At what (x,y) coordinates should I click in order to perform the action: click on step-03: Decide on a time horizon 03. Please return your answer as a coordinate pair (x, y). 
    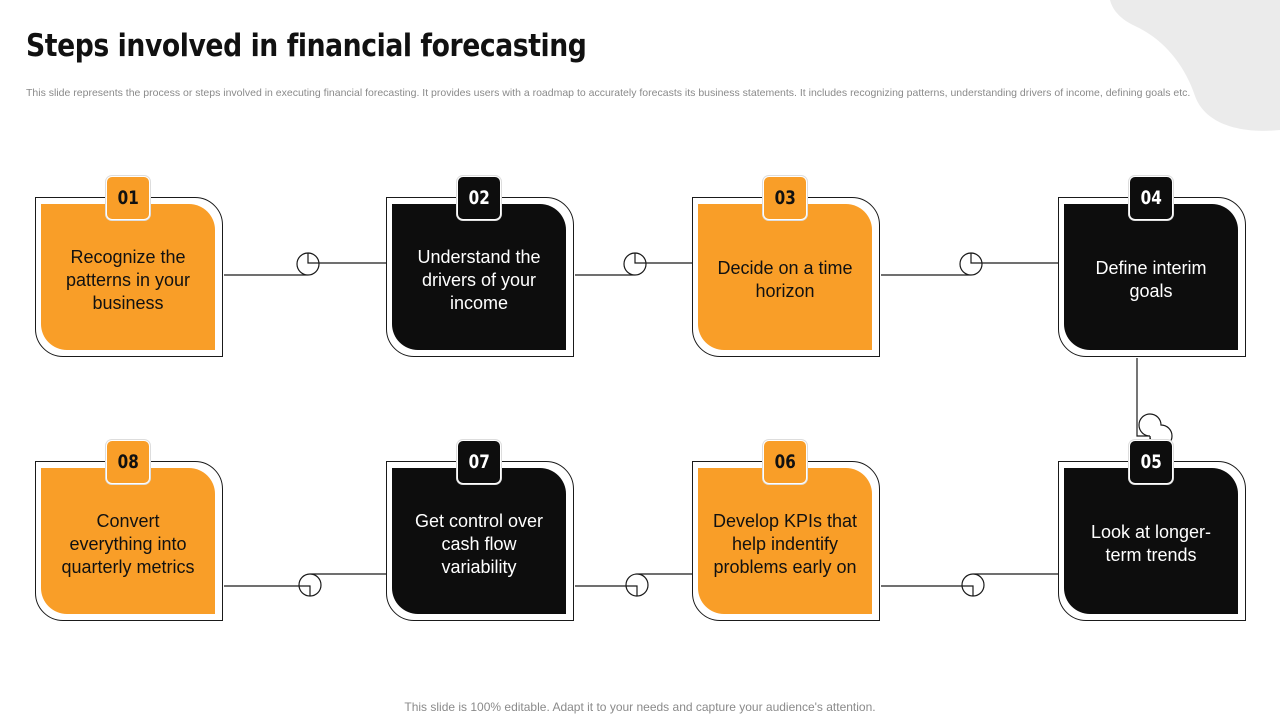
    Looking at the image, I should click on (786, 266).